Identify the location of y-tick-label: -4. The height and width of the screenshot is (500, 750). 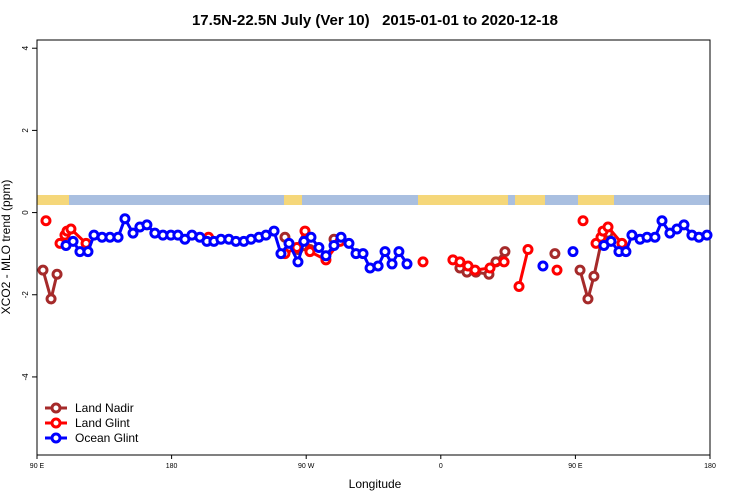
(25, 377).